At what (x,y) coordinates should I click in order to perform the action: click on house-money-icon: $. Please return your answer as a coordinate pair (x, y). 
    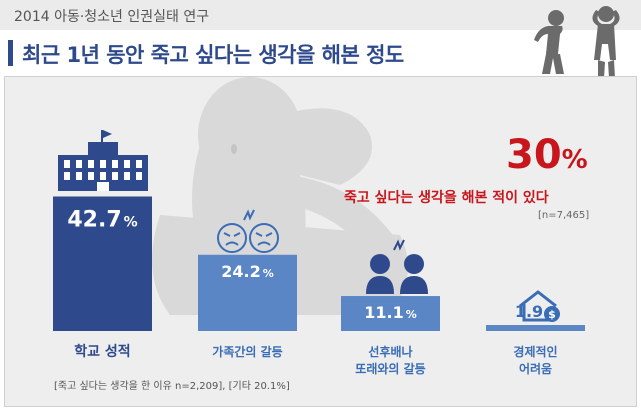
    Looking at the image, I should click on (539, 306).